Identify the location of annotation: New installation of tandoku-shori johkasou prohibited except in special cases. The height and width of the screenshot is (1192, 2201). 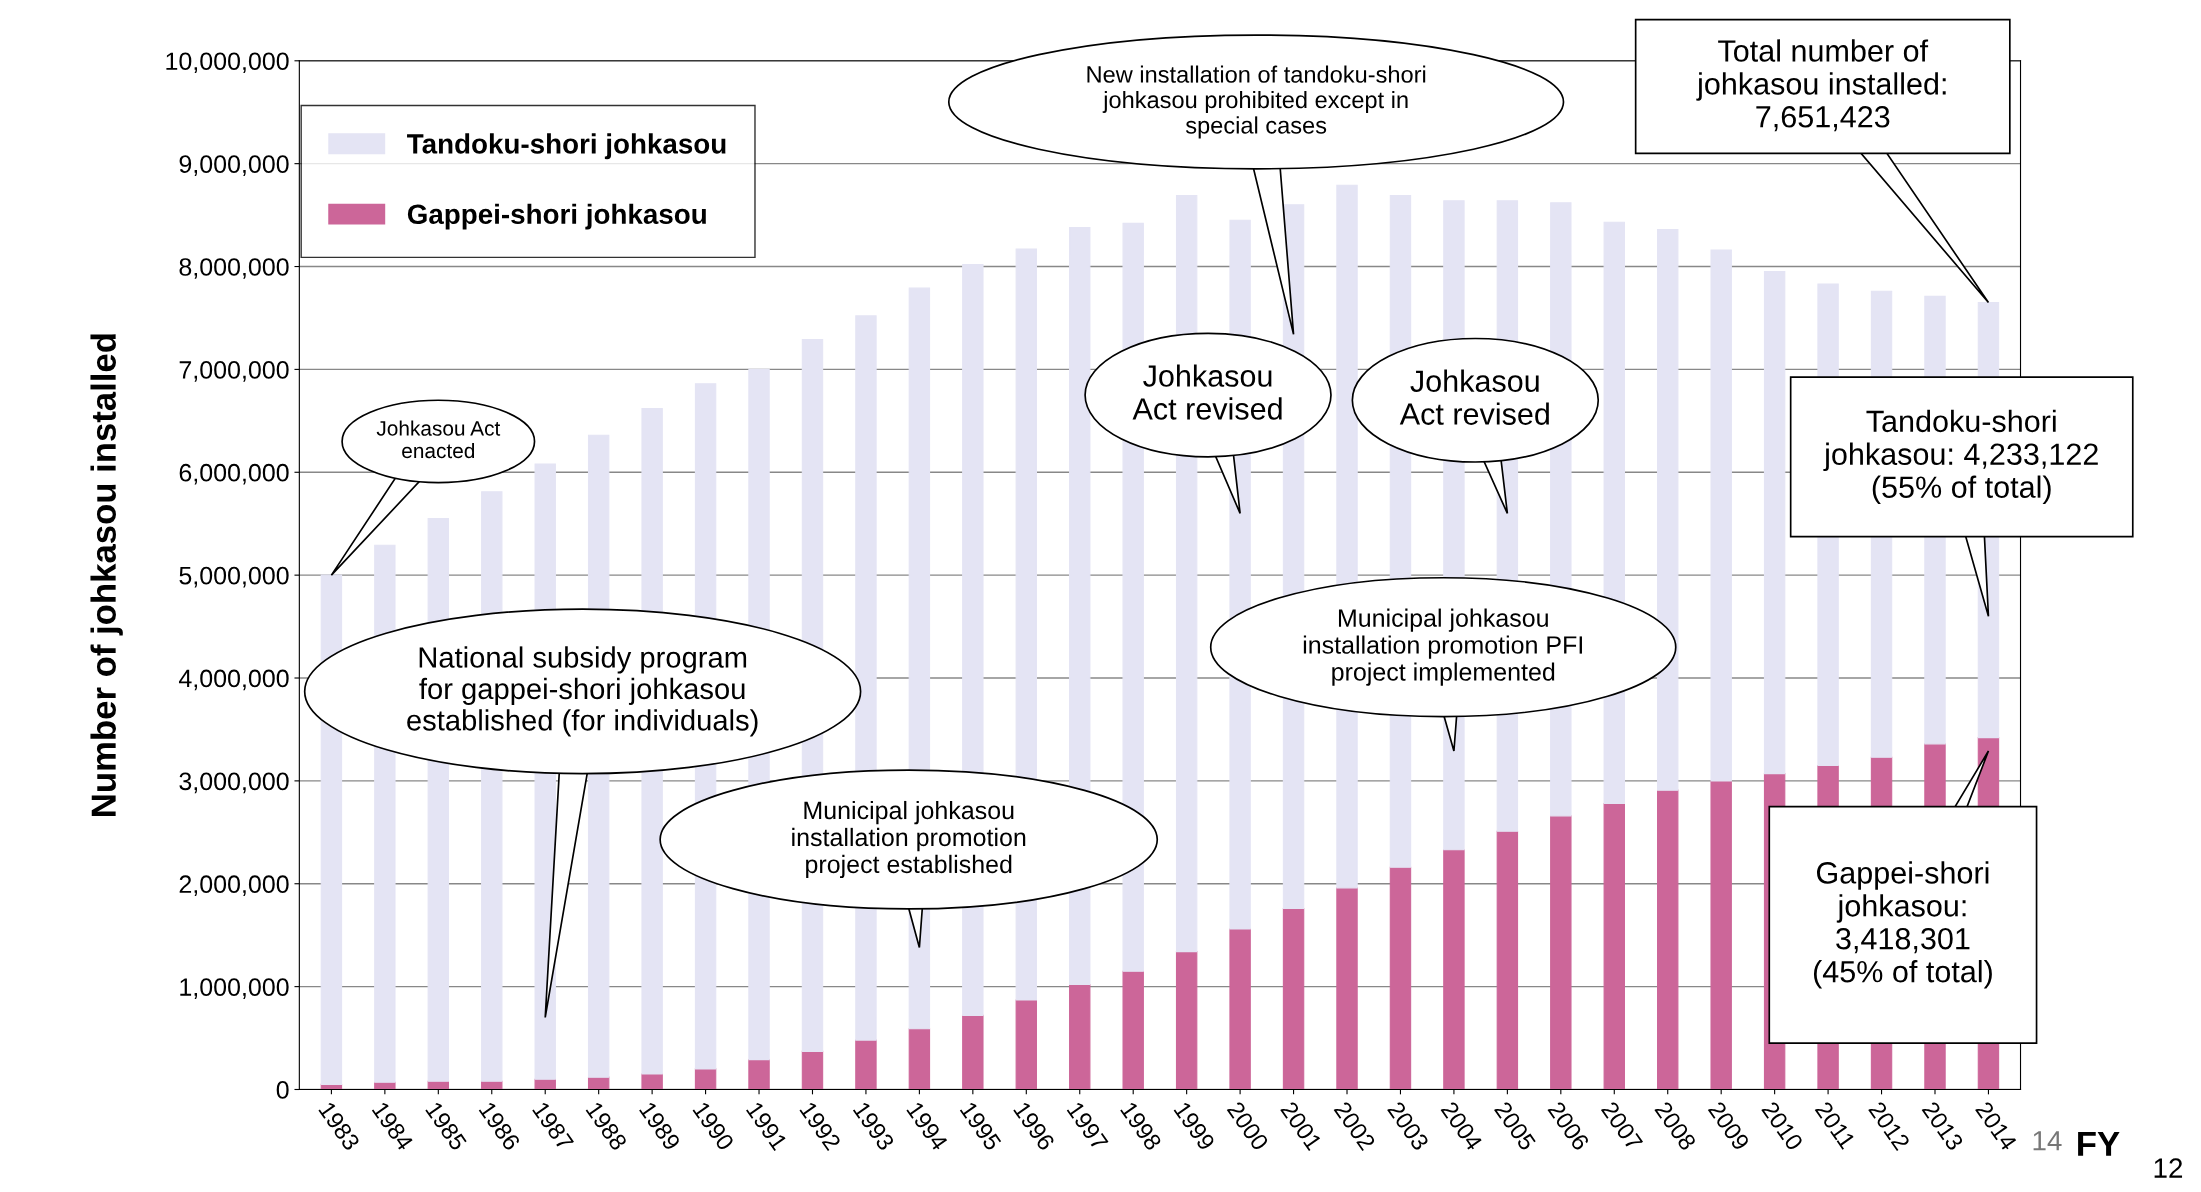
(1256, 102).